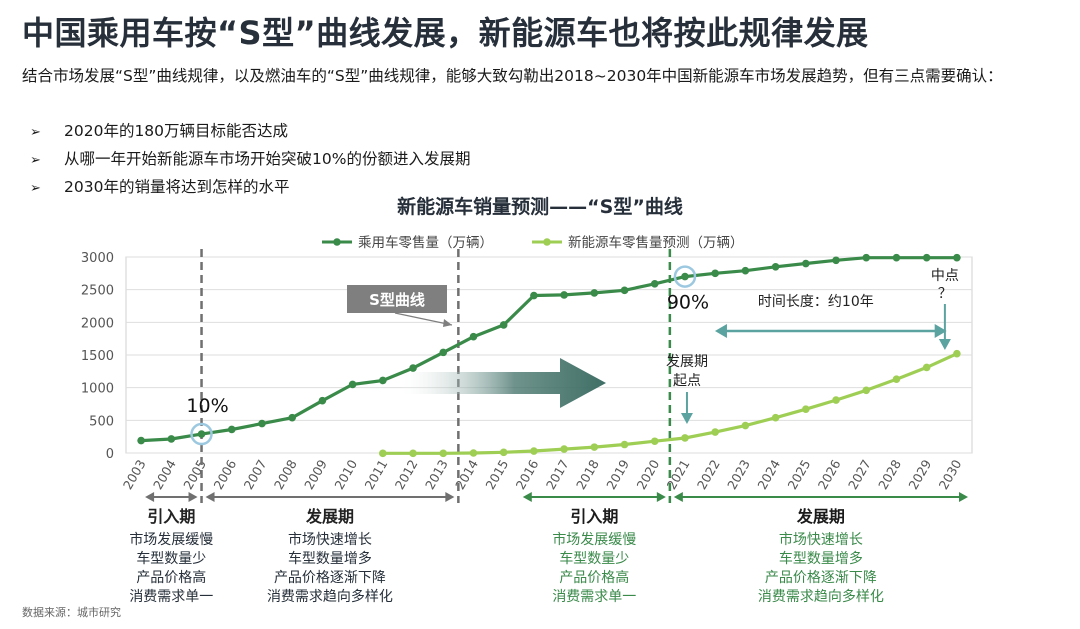  What do you see at coordinates (171, 597) in the screenshot?
I see `phase-description: 消费需求单一` at bounding box center [171, 597].